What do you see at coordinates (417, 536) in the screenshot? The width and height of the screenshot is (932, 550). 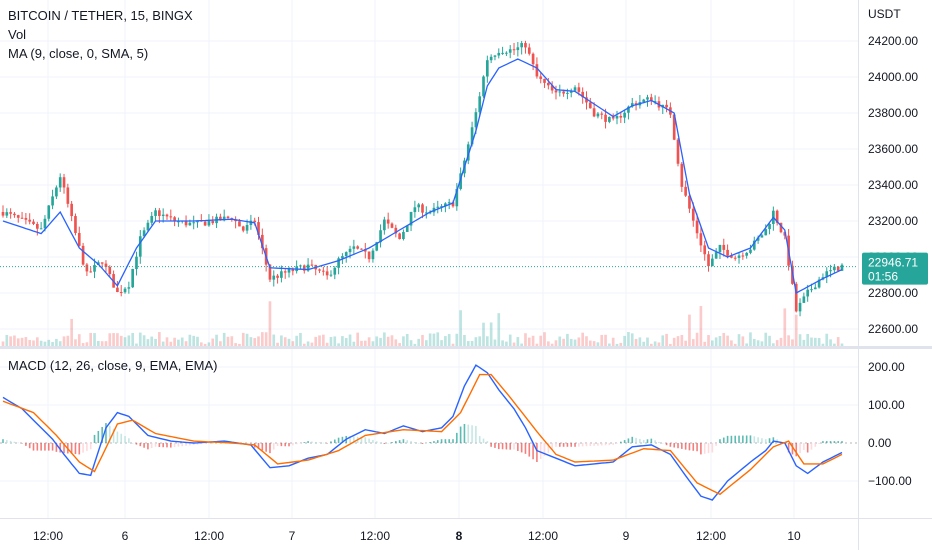 I see `time-axis: 12:00 6 12:00 7 12:00 8 12:00 9 12:00 10` at bounding box center [417, 536].